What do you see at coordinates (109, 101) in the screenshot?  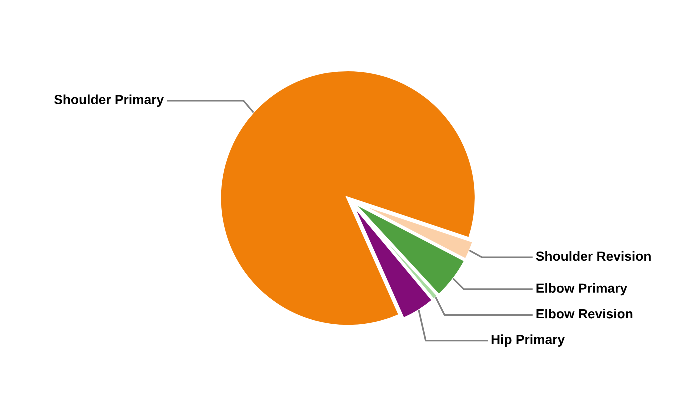 I see `slice-label: Shoulder Primary` at bounding box center [109, 101].